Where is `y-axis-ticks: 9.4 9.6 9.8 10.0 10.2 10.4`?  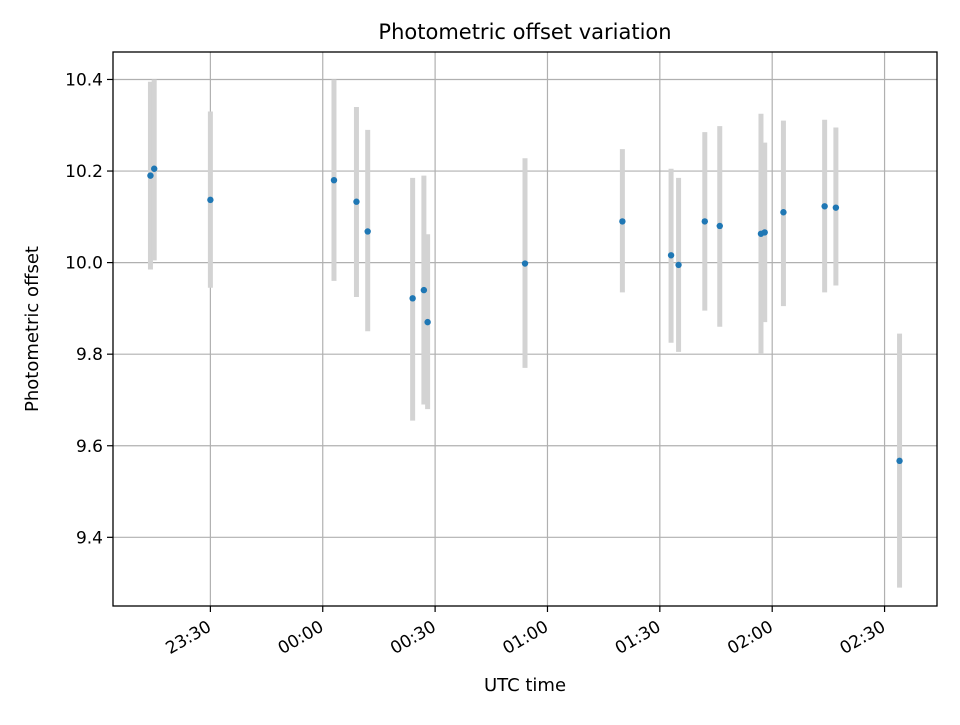 y-axis-ticks: 9.4 9.6 9.8 10.0 10.2 10.4 is located at coordinates (89, 309).